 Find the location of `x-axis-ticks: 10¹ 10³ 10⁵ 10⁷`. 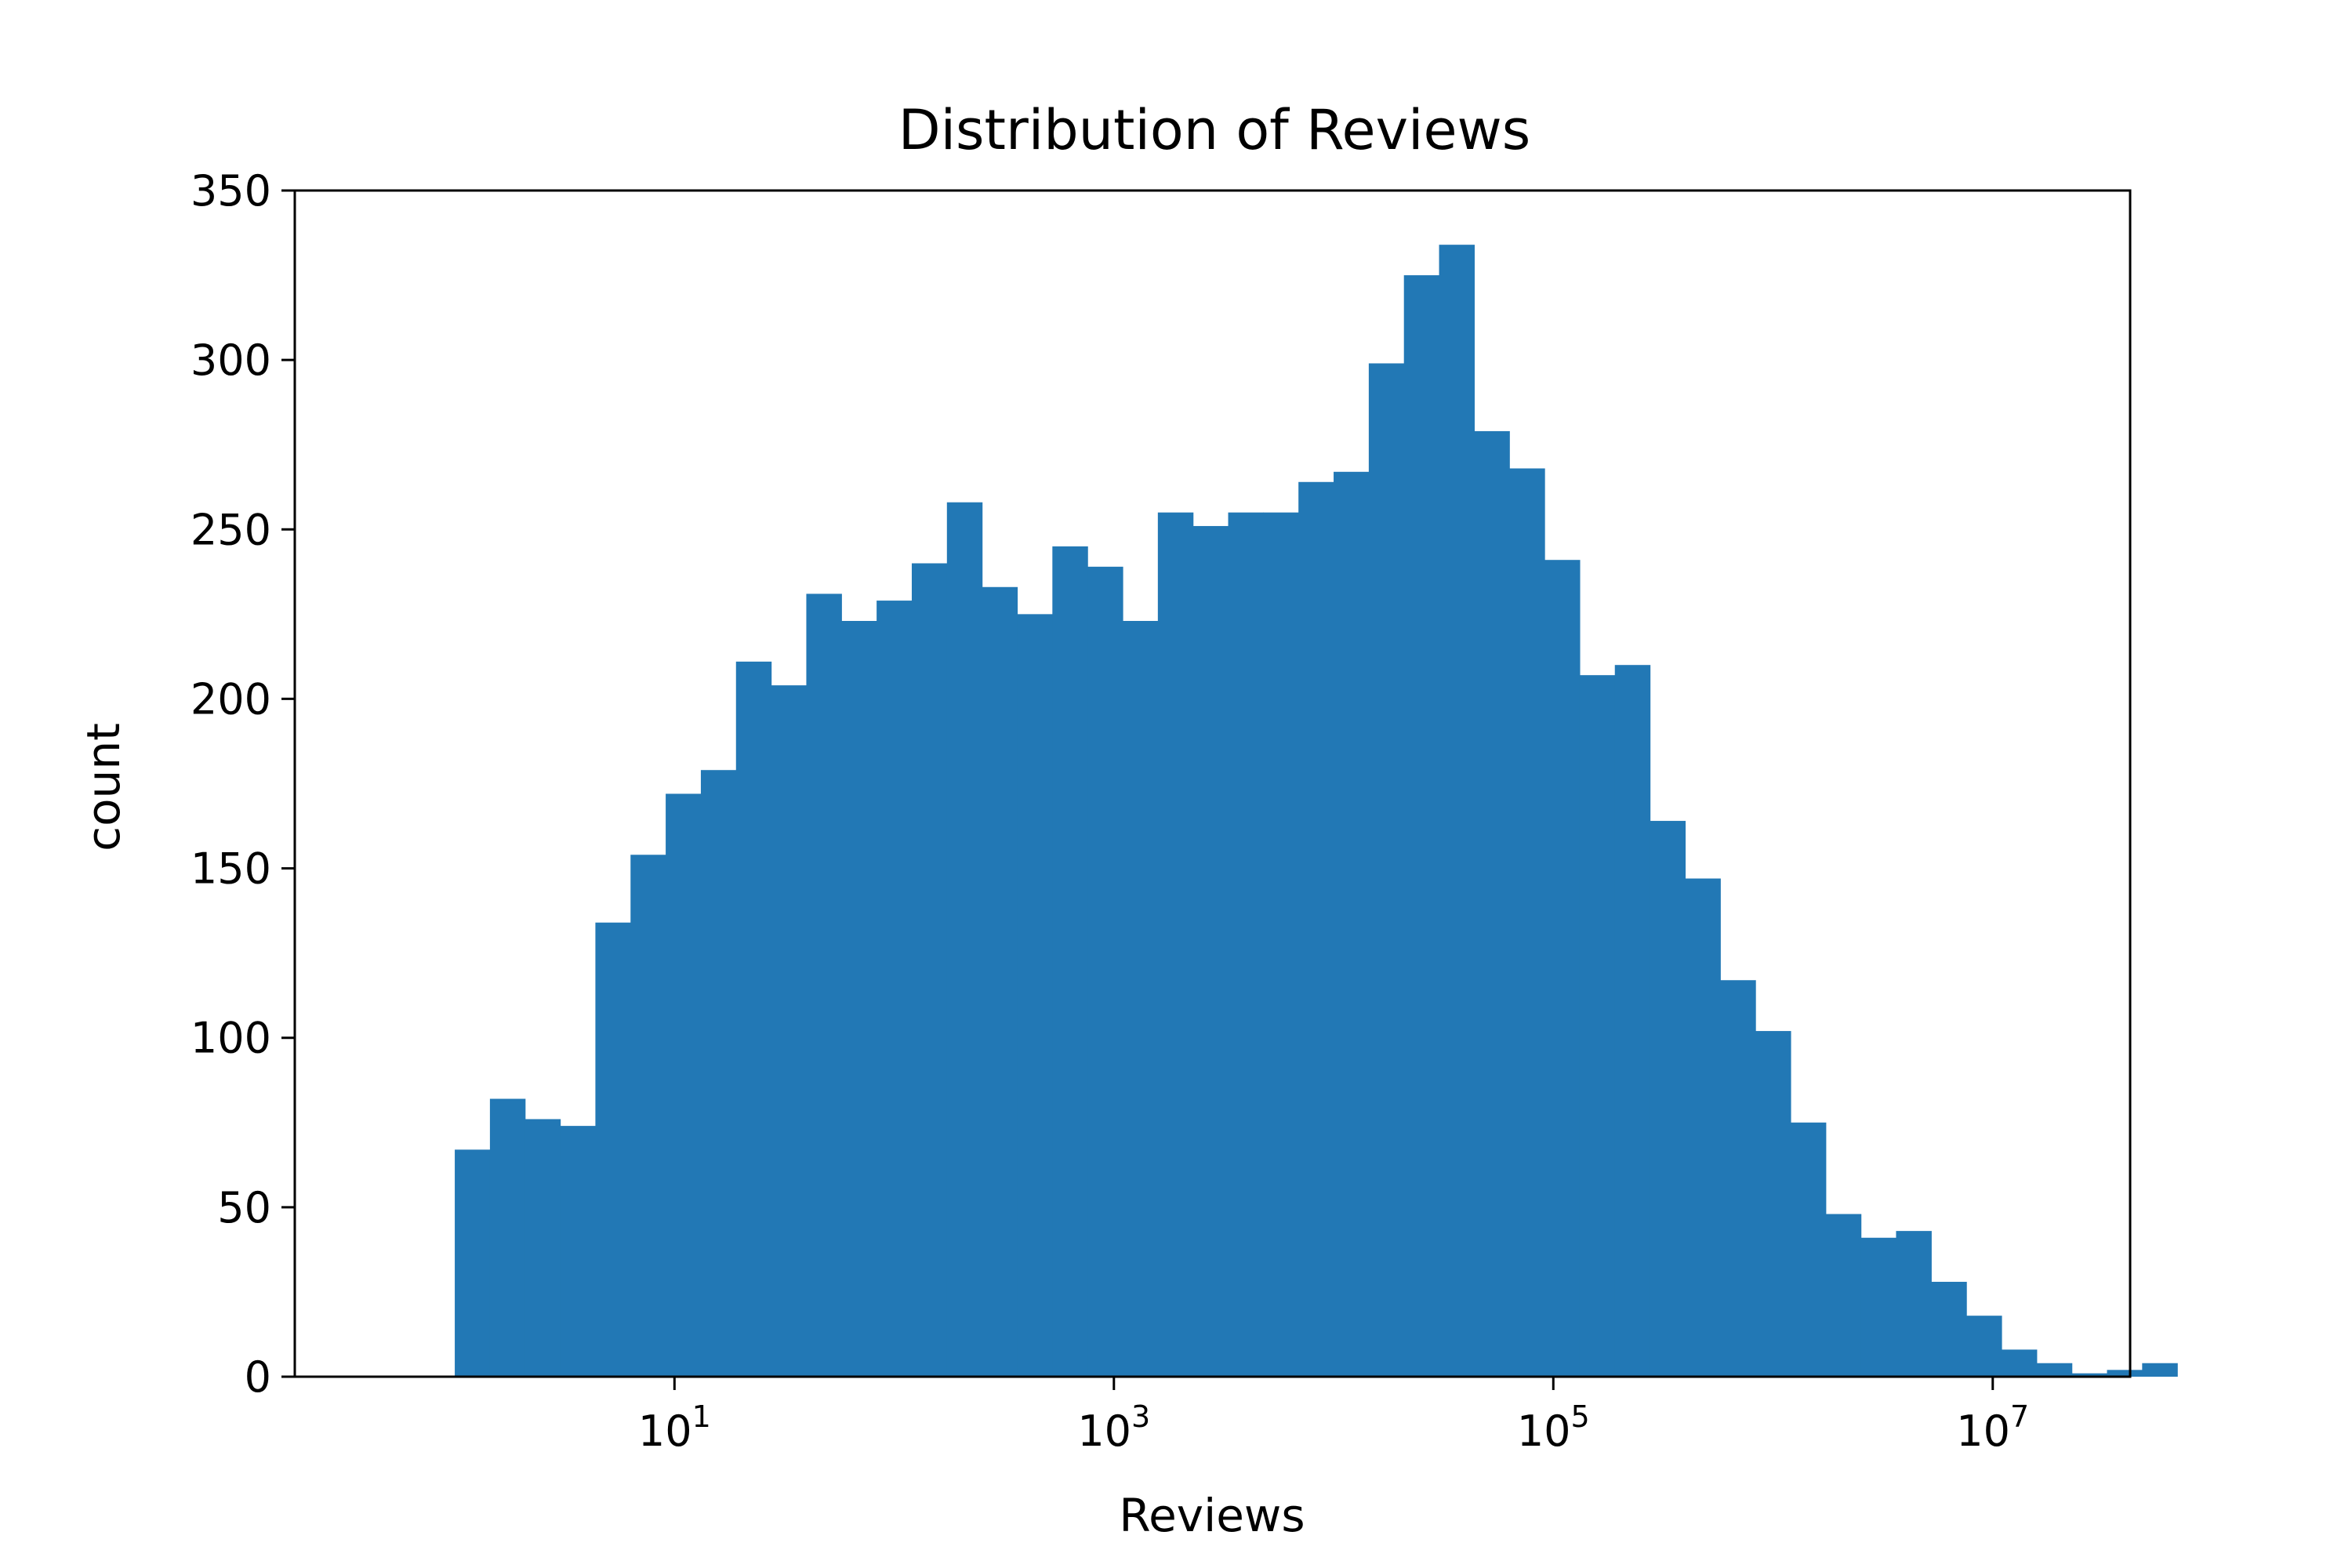

x-axis-ticks: 10¹ 10³ 10⁵ 10⁷ is located at coordinates (1333, 1416).